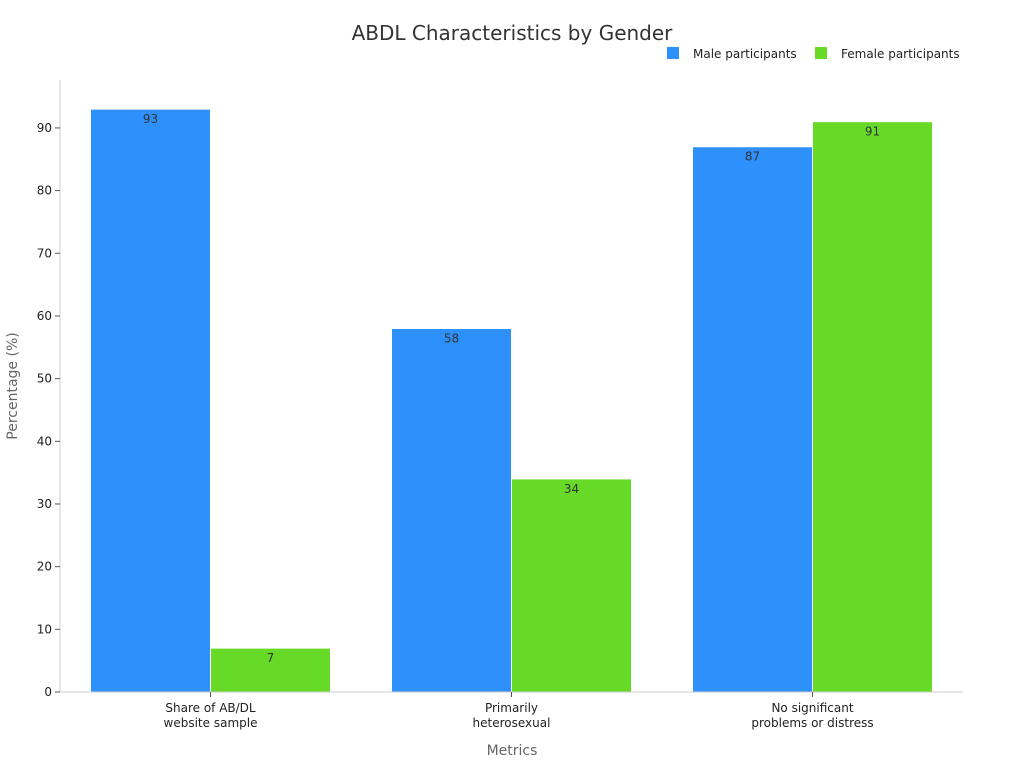  Describe the element at coordinates (44, 316) in the screenshot. I see `y-tick-label: 60` at that location.